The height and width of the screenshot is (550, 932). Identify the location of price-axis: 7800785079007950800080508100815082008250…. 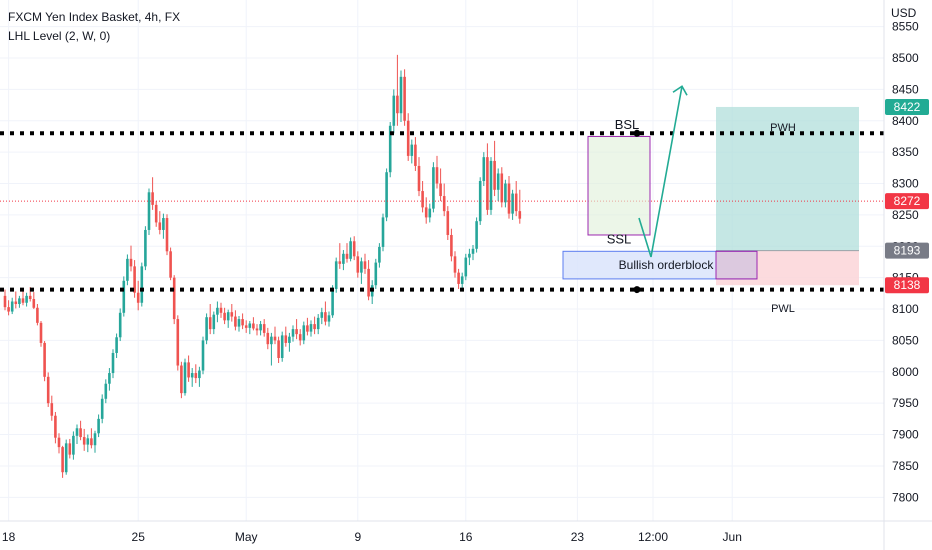
(906, 275).